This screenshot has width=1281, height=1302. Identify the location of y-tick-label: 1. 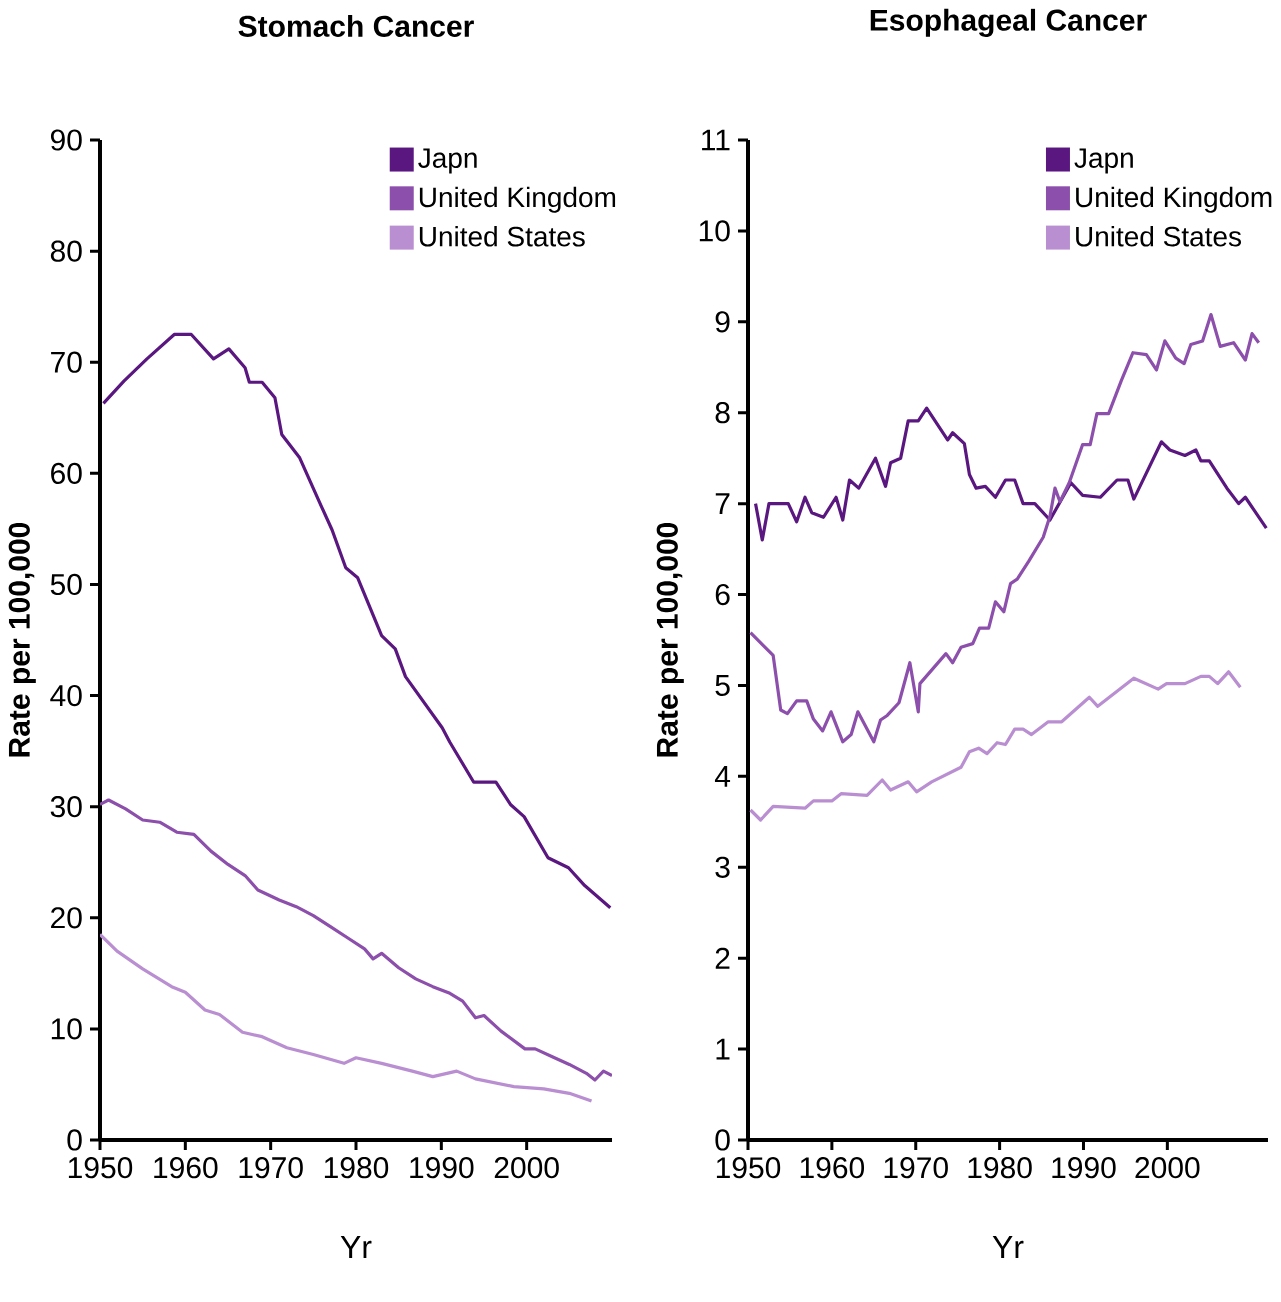
(723, 1049).